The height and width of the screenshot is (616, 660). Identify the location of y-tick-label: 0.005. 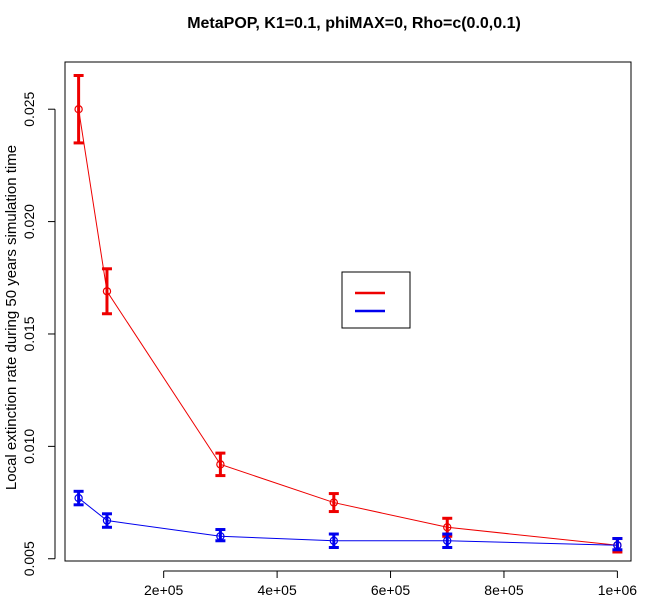
(29, 558).